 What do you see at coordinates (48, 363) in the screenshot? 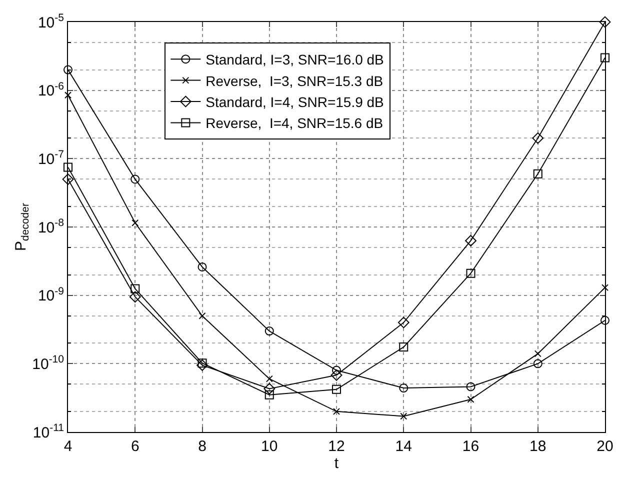
I see `y-tick-label: 10$^{-10}$` at bounding box center [48, 363].